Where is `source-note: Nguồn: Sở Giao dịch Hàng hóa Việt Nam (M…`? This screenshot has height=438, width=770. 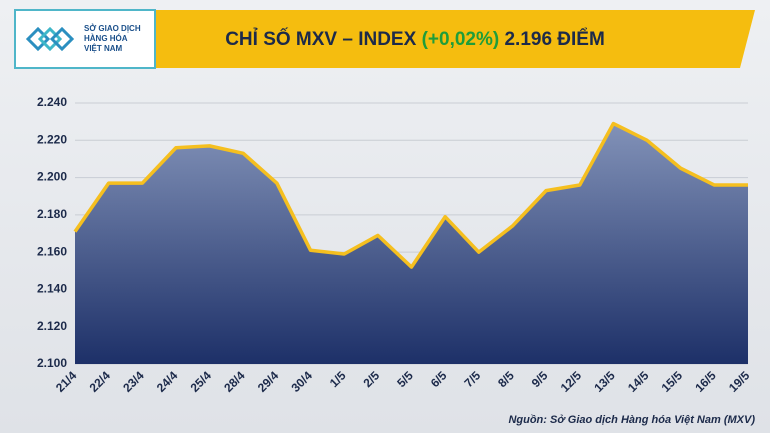 source-note: Nguồn: Sở Giao dịch Hàng hóa Việt Nam (M… is located at coordinates (631, 420).